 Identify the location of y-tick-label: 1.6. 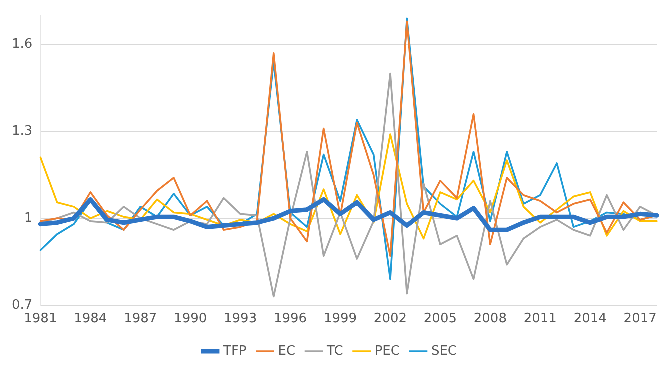
(22, 44).